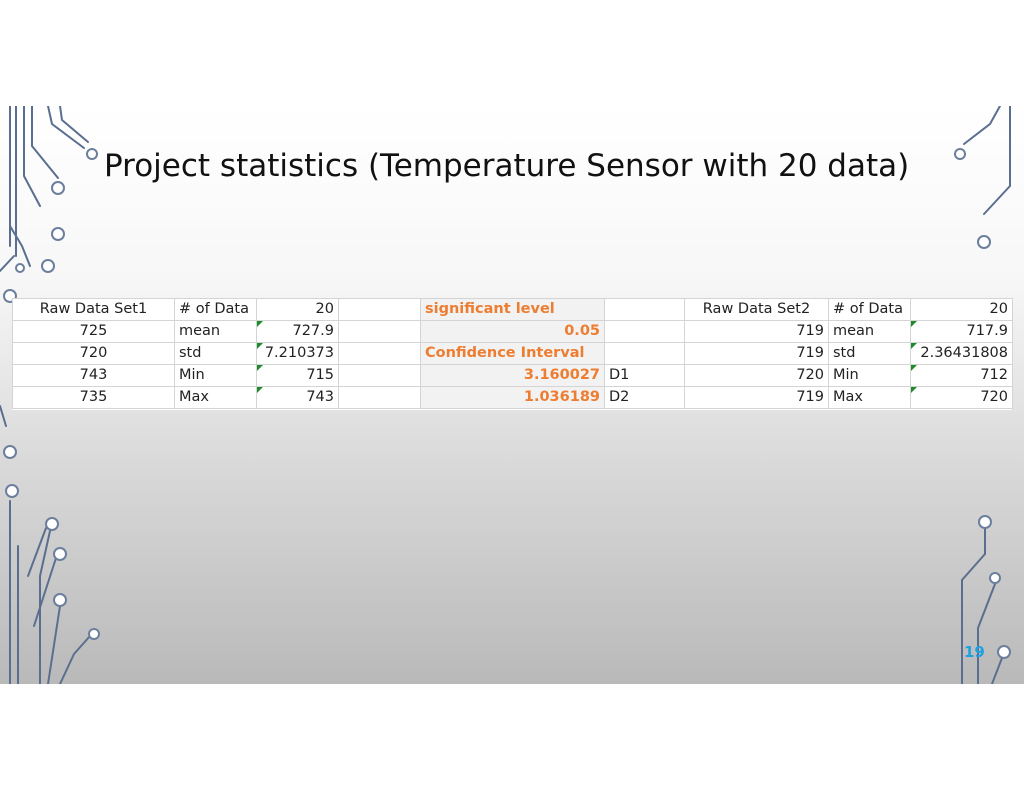 Image resolution: width=1024 pixels, height=791 pixels. What do you see at coordinates (297, 331) in the screenshot?
I see `table-cell: 727.9` at bounding box center [297, 331].